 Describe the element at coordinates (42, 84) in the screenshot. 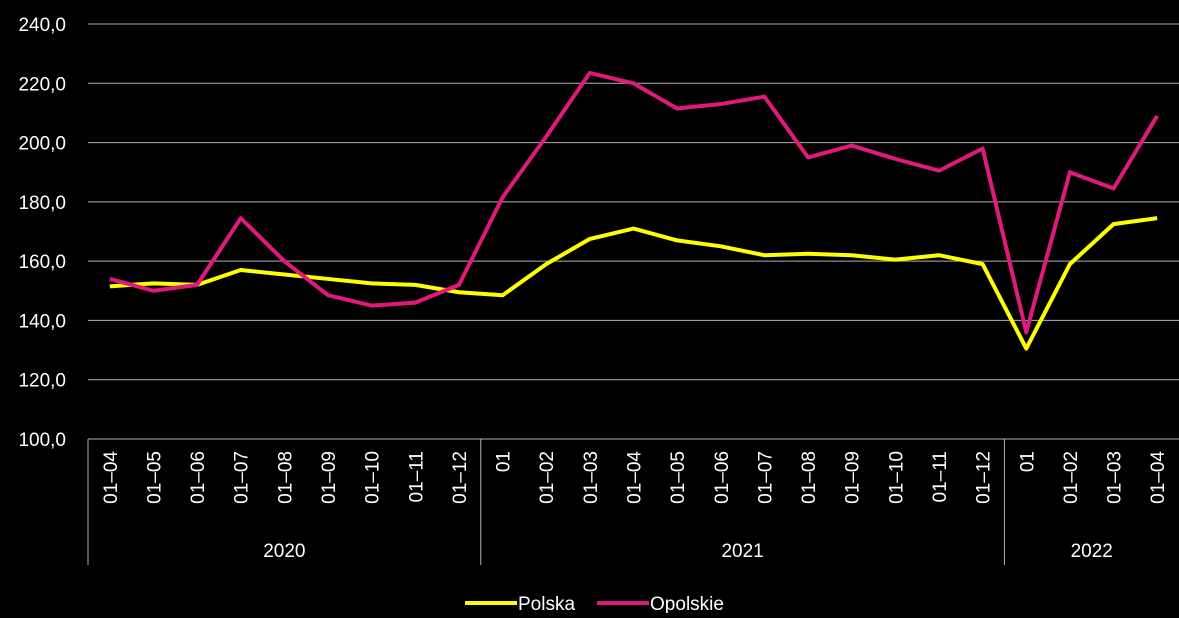

I see `y-tick-label: 220,0` at that location.